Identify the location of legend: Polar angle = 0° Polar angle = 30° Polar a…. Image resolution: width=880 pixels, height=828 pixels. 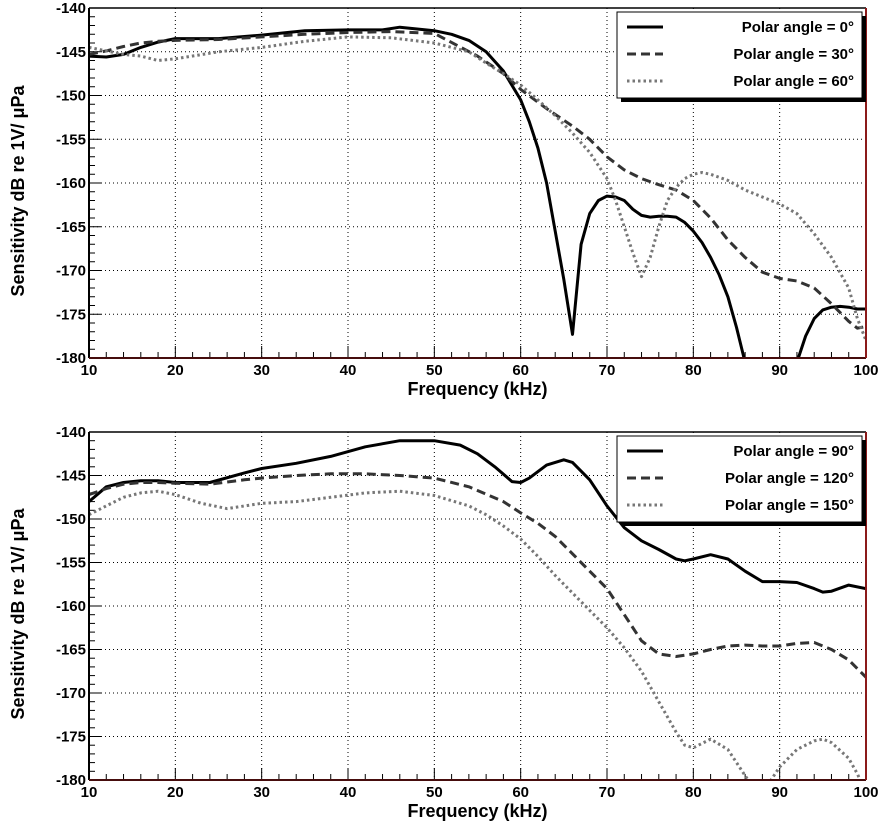
(739, 55).